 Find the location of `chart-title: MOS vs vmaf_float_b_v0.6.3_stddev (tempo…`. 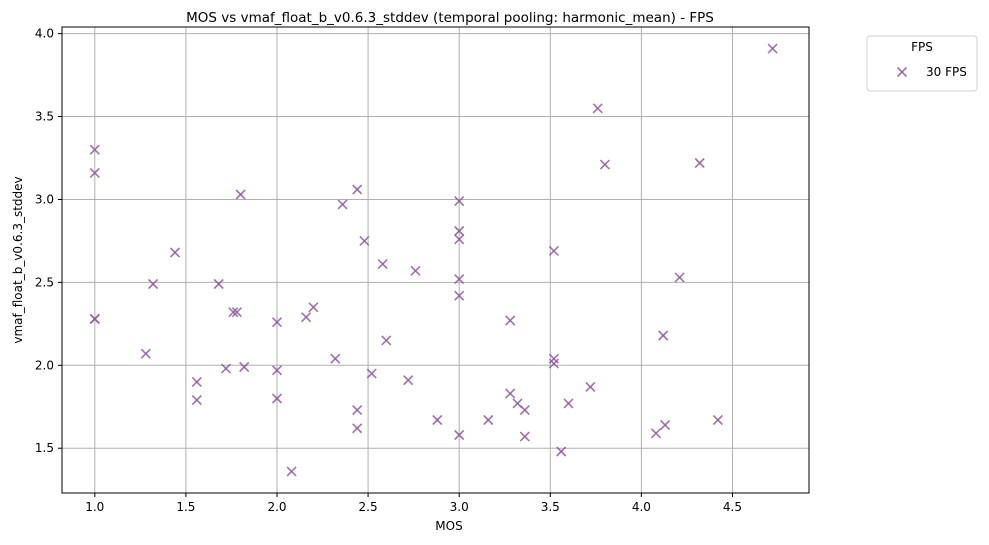

chart-title: MOS vs vmaf_float_b_v0.6.3_stddev (tempo… is located at coordinates (450, 18).